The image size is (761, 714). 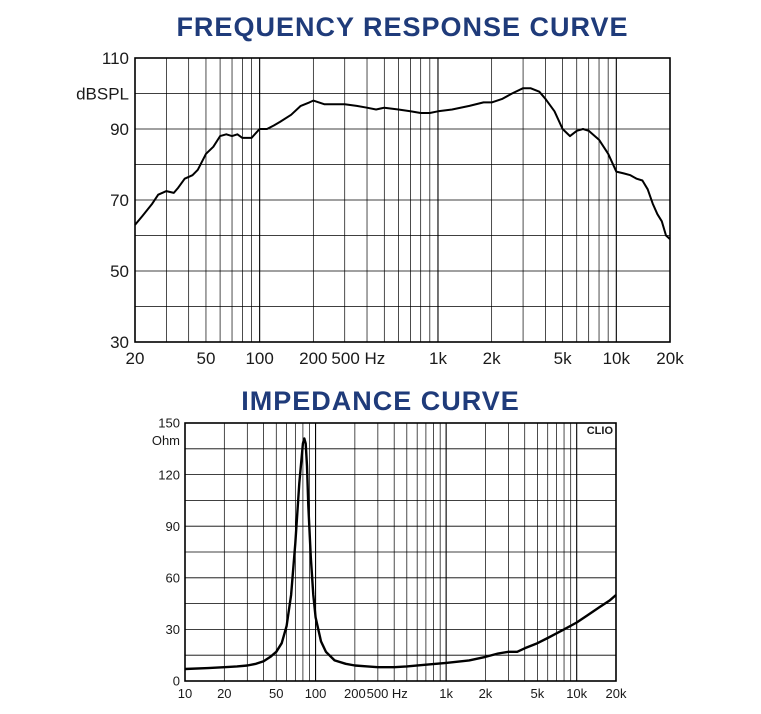 What do you see at coordinates (173, 577) in the screenshot?
I see `y-tick-label: 60` at bounding box center [173, 577].